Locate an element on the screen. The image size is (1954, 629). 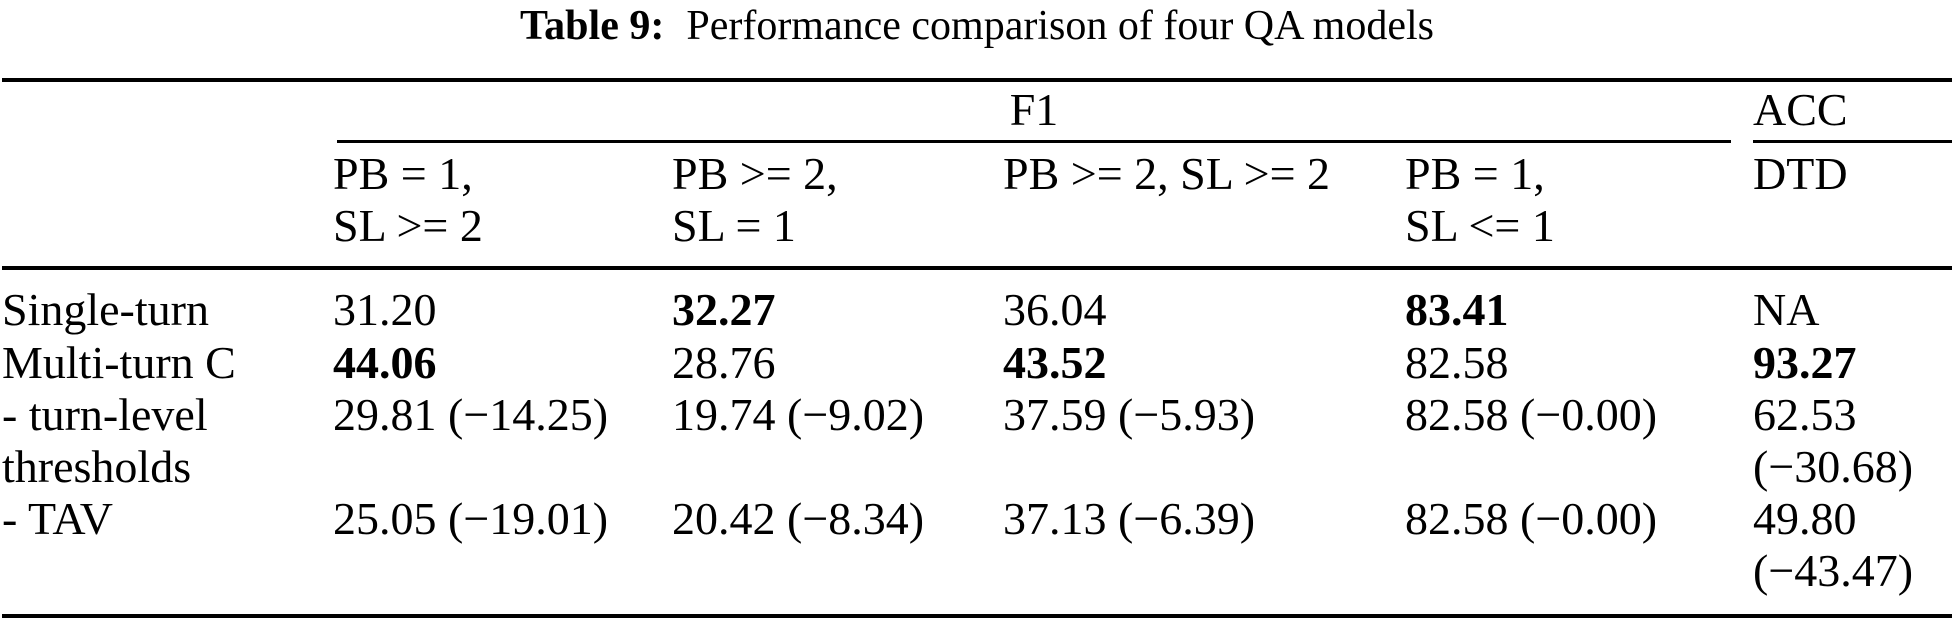
table-cell: 32.27 is located at coordinates (724, 309).